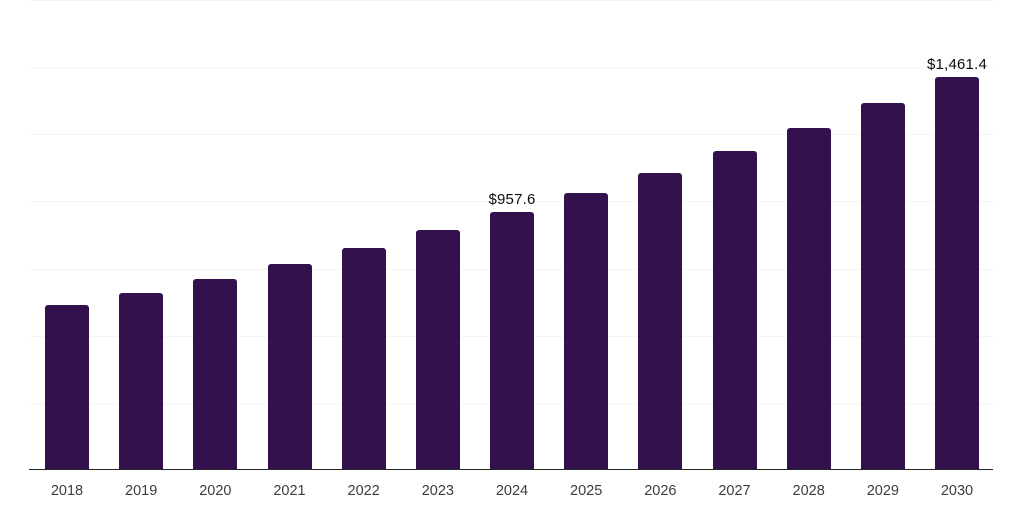 This screenshot has width=1024, height=512. Describe the element at coordinates (289, 491) in the screenshot. I see `x-tick-2021: 2021` at that location.